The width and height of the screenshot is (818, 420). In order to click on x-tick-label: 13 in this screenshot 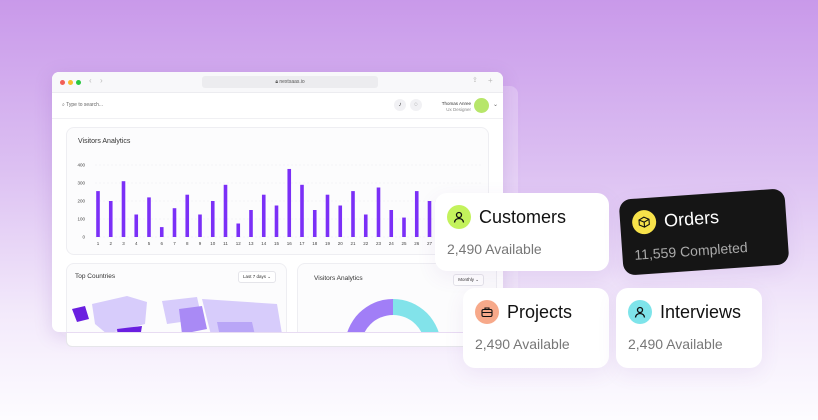, I will do `click(251, 243)`.